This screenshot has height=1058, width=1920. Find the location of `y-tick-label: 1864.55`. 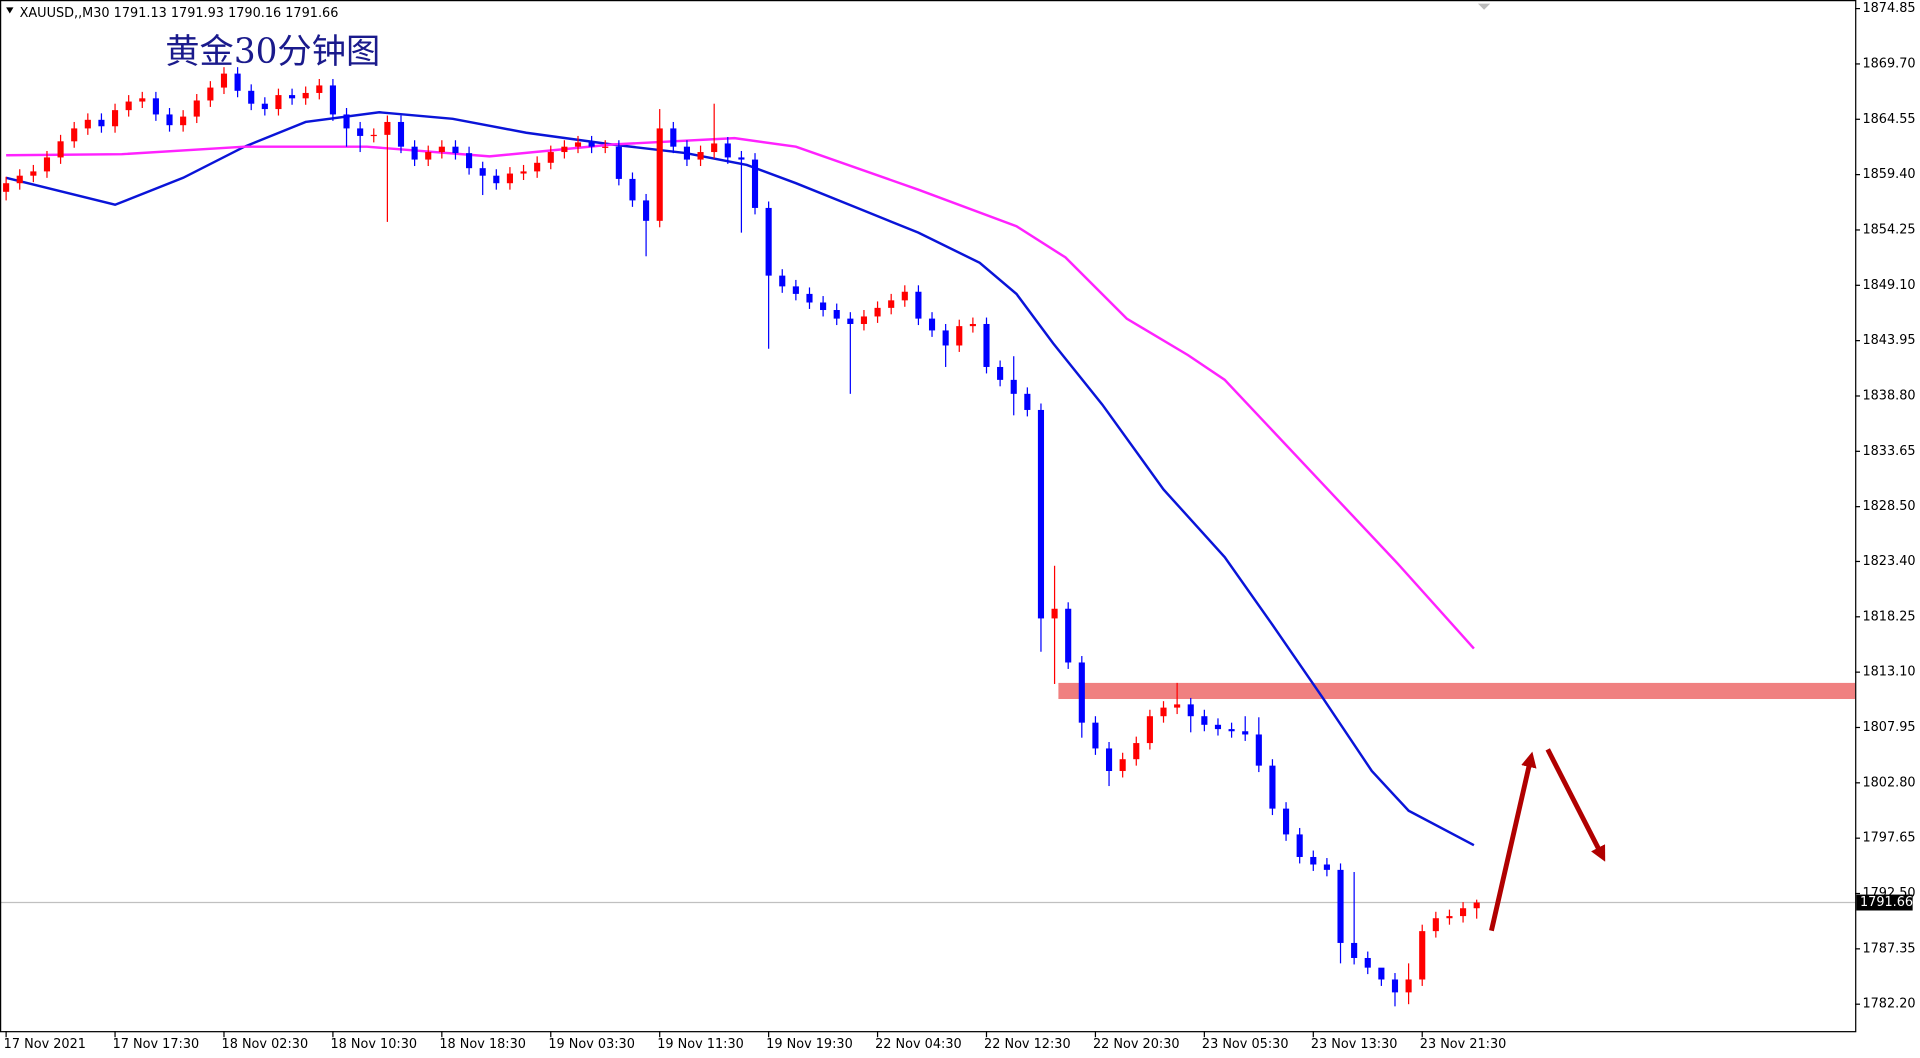

y-tick-label: 1864.55 is located at coordinates (1888, 119).